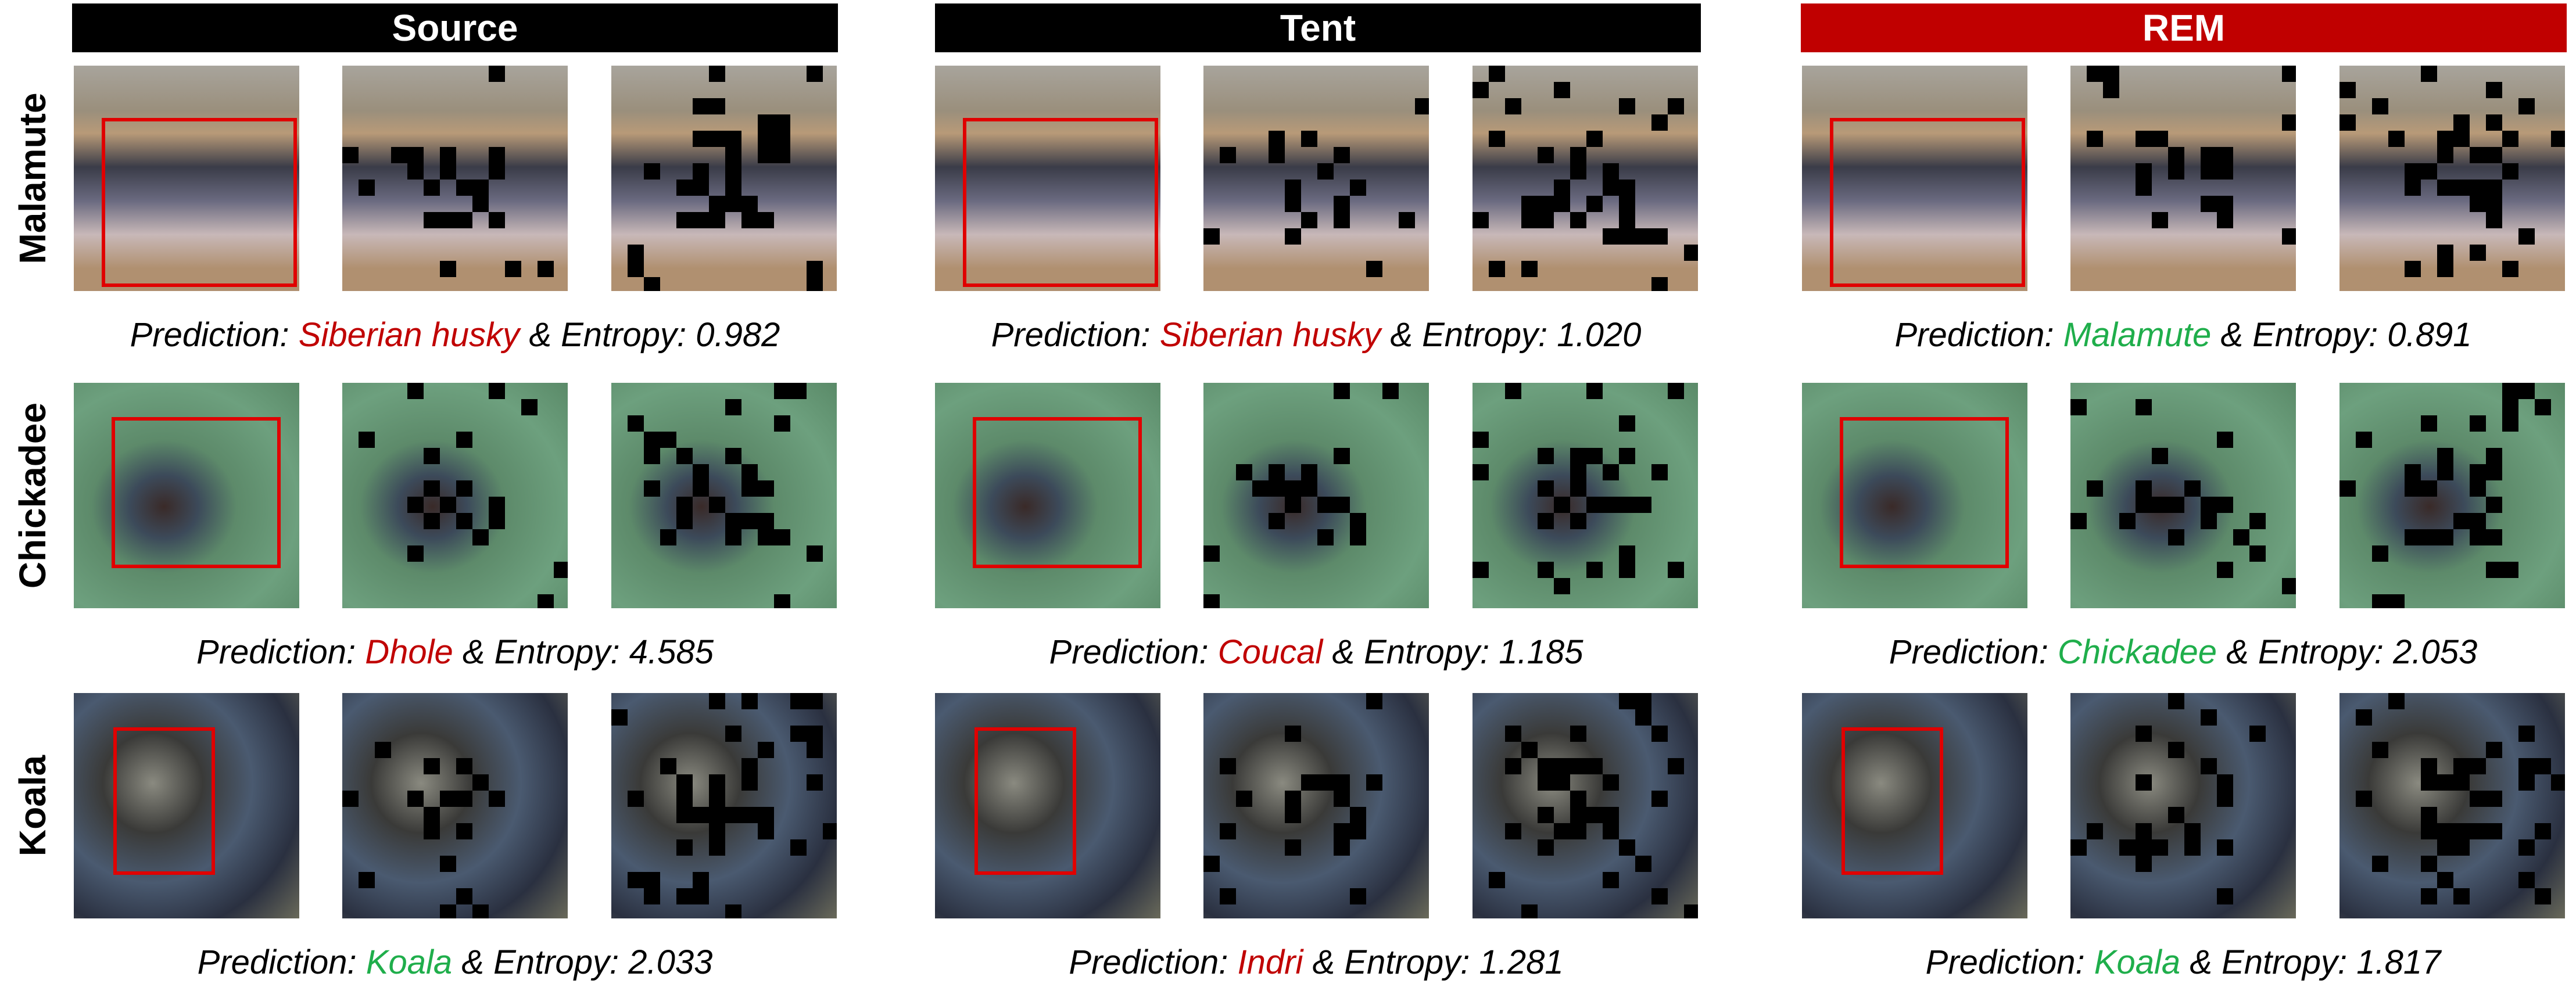  Describe the element at coordinates (1270, 962) in the screenshot. I see `prediction: Indri` at that location.